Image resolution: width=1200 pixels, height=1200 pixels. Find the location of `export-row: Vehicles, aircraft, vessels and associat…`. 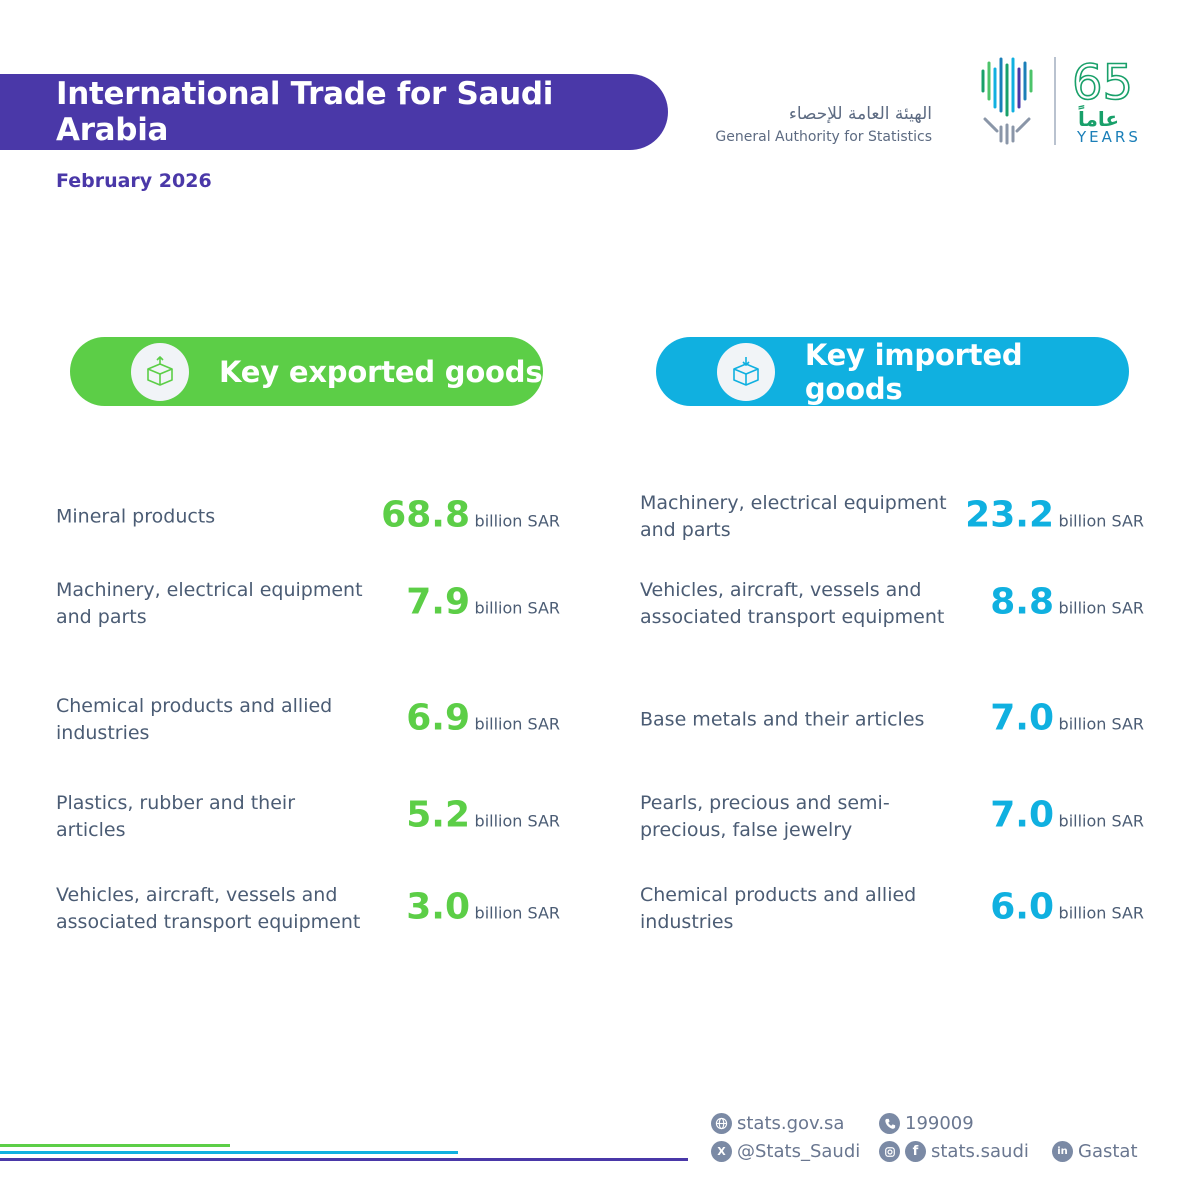

export-row: Vehicles, aircraft, vessels and associat… is located at coordinates (308, 909).